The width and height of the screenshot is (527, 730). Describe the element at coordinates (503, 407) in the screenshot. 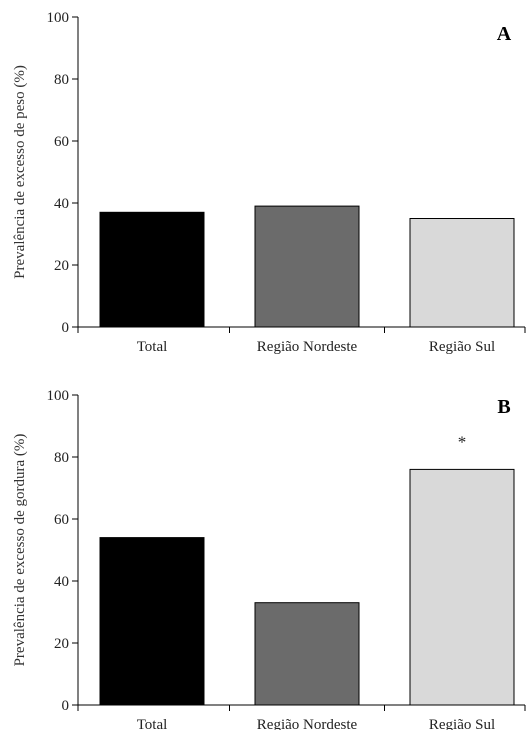

I see `panel-letter: B` at that location.